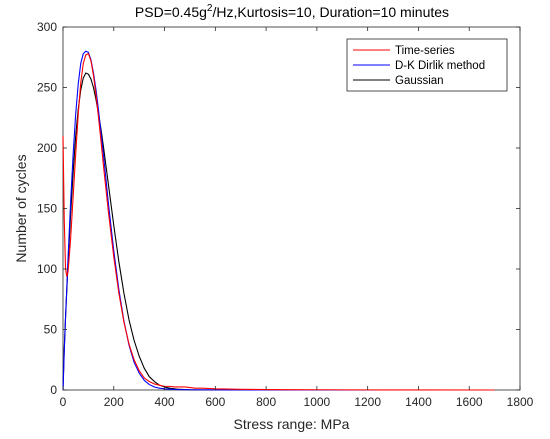 This screenshot has height=439, width=550. I want to click on y-tick-label: 100, so click(47, 269).